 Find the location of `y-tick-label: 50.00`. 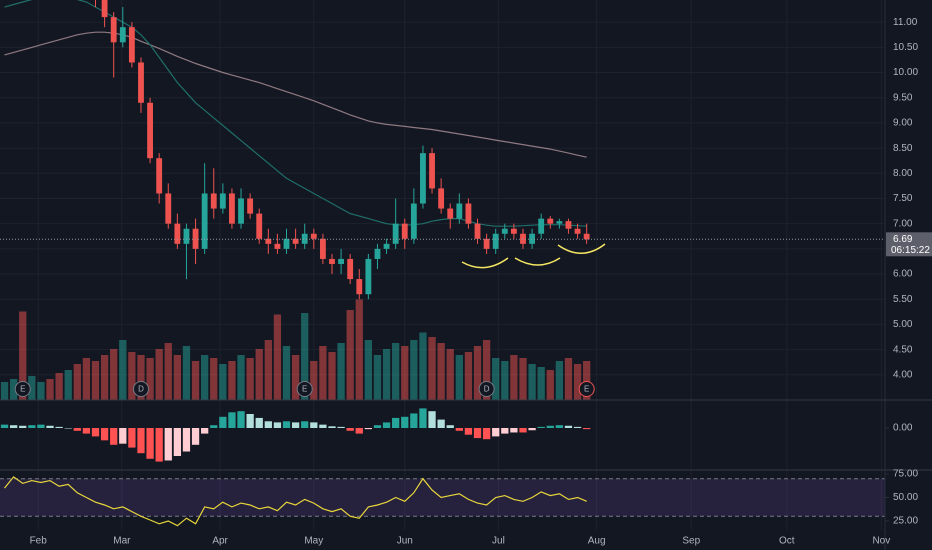

y-tick-label: 50.00 is located at coordinates (905, 497).